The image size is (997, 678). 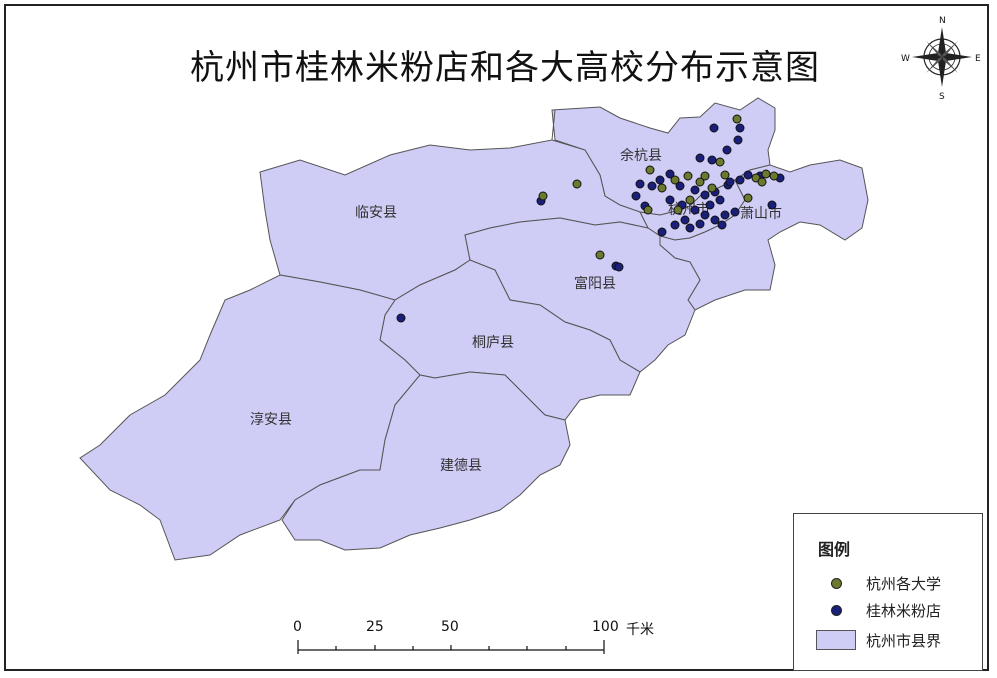 What do you see at coordinates (904, 610) in the screenshot?
I see `legend-label-noodle-shop: 桂林米粉店` at bounding box center [904, 610].